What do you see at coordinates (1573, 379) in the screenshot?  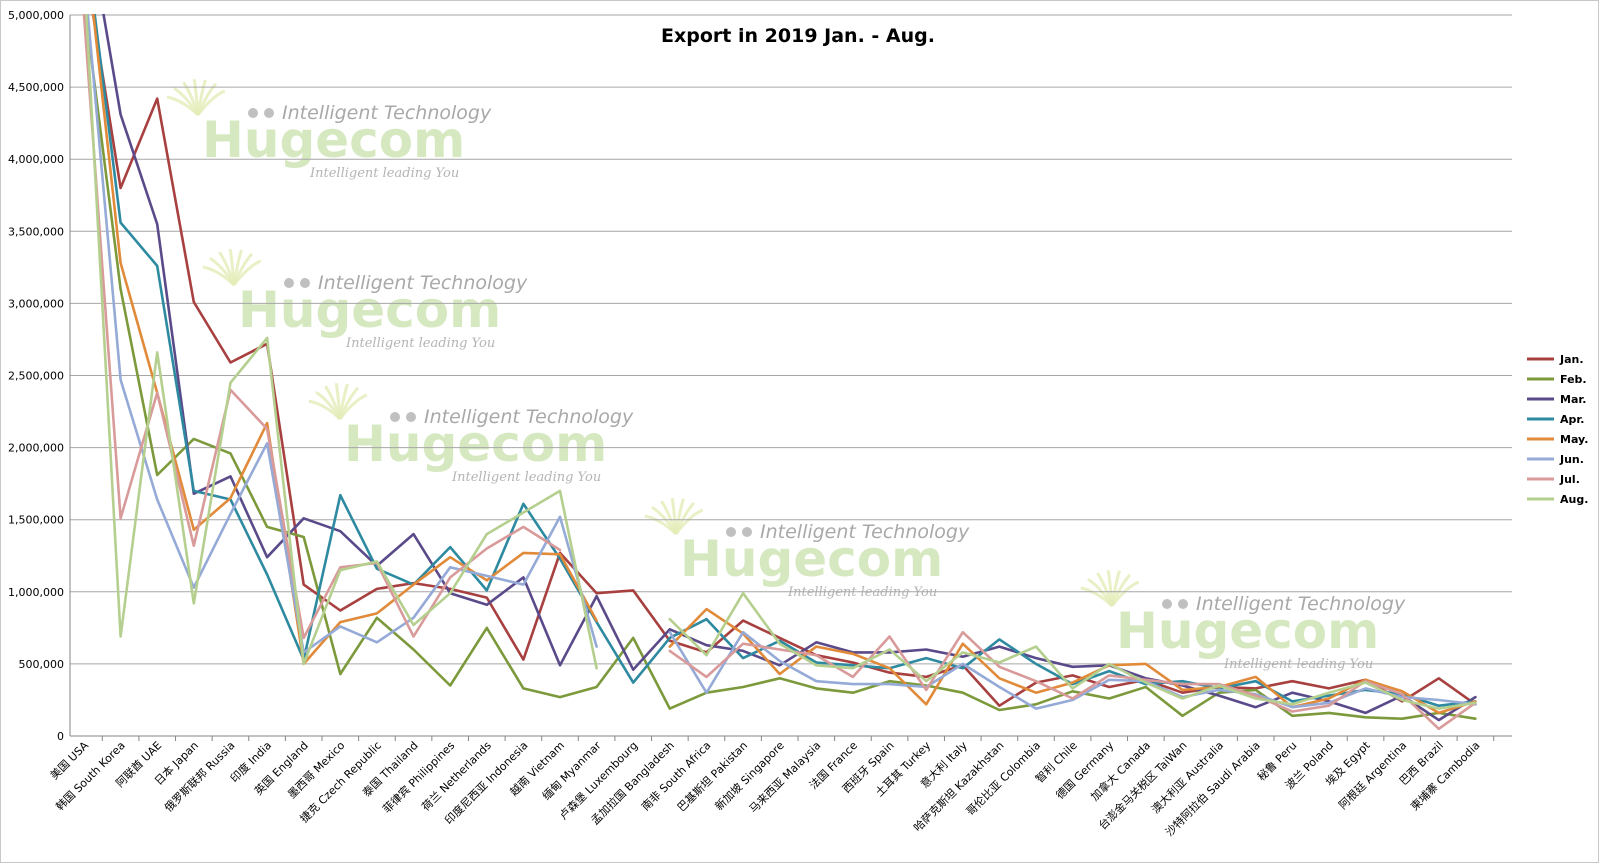 I see `legend-label: Feb.` at bounding box center [1573, 379].